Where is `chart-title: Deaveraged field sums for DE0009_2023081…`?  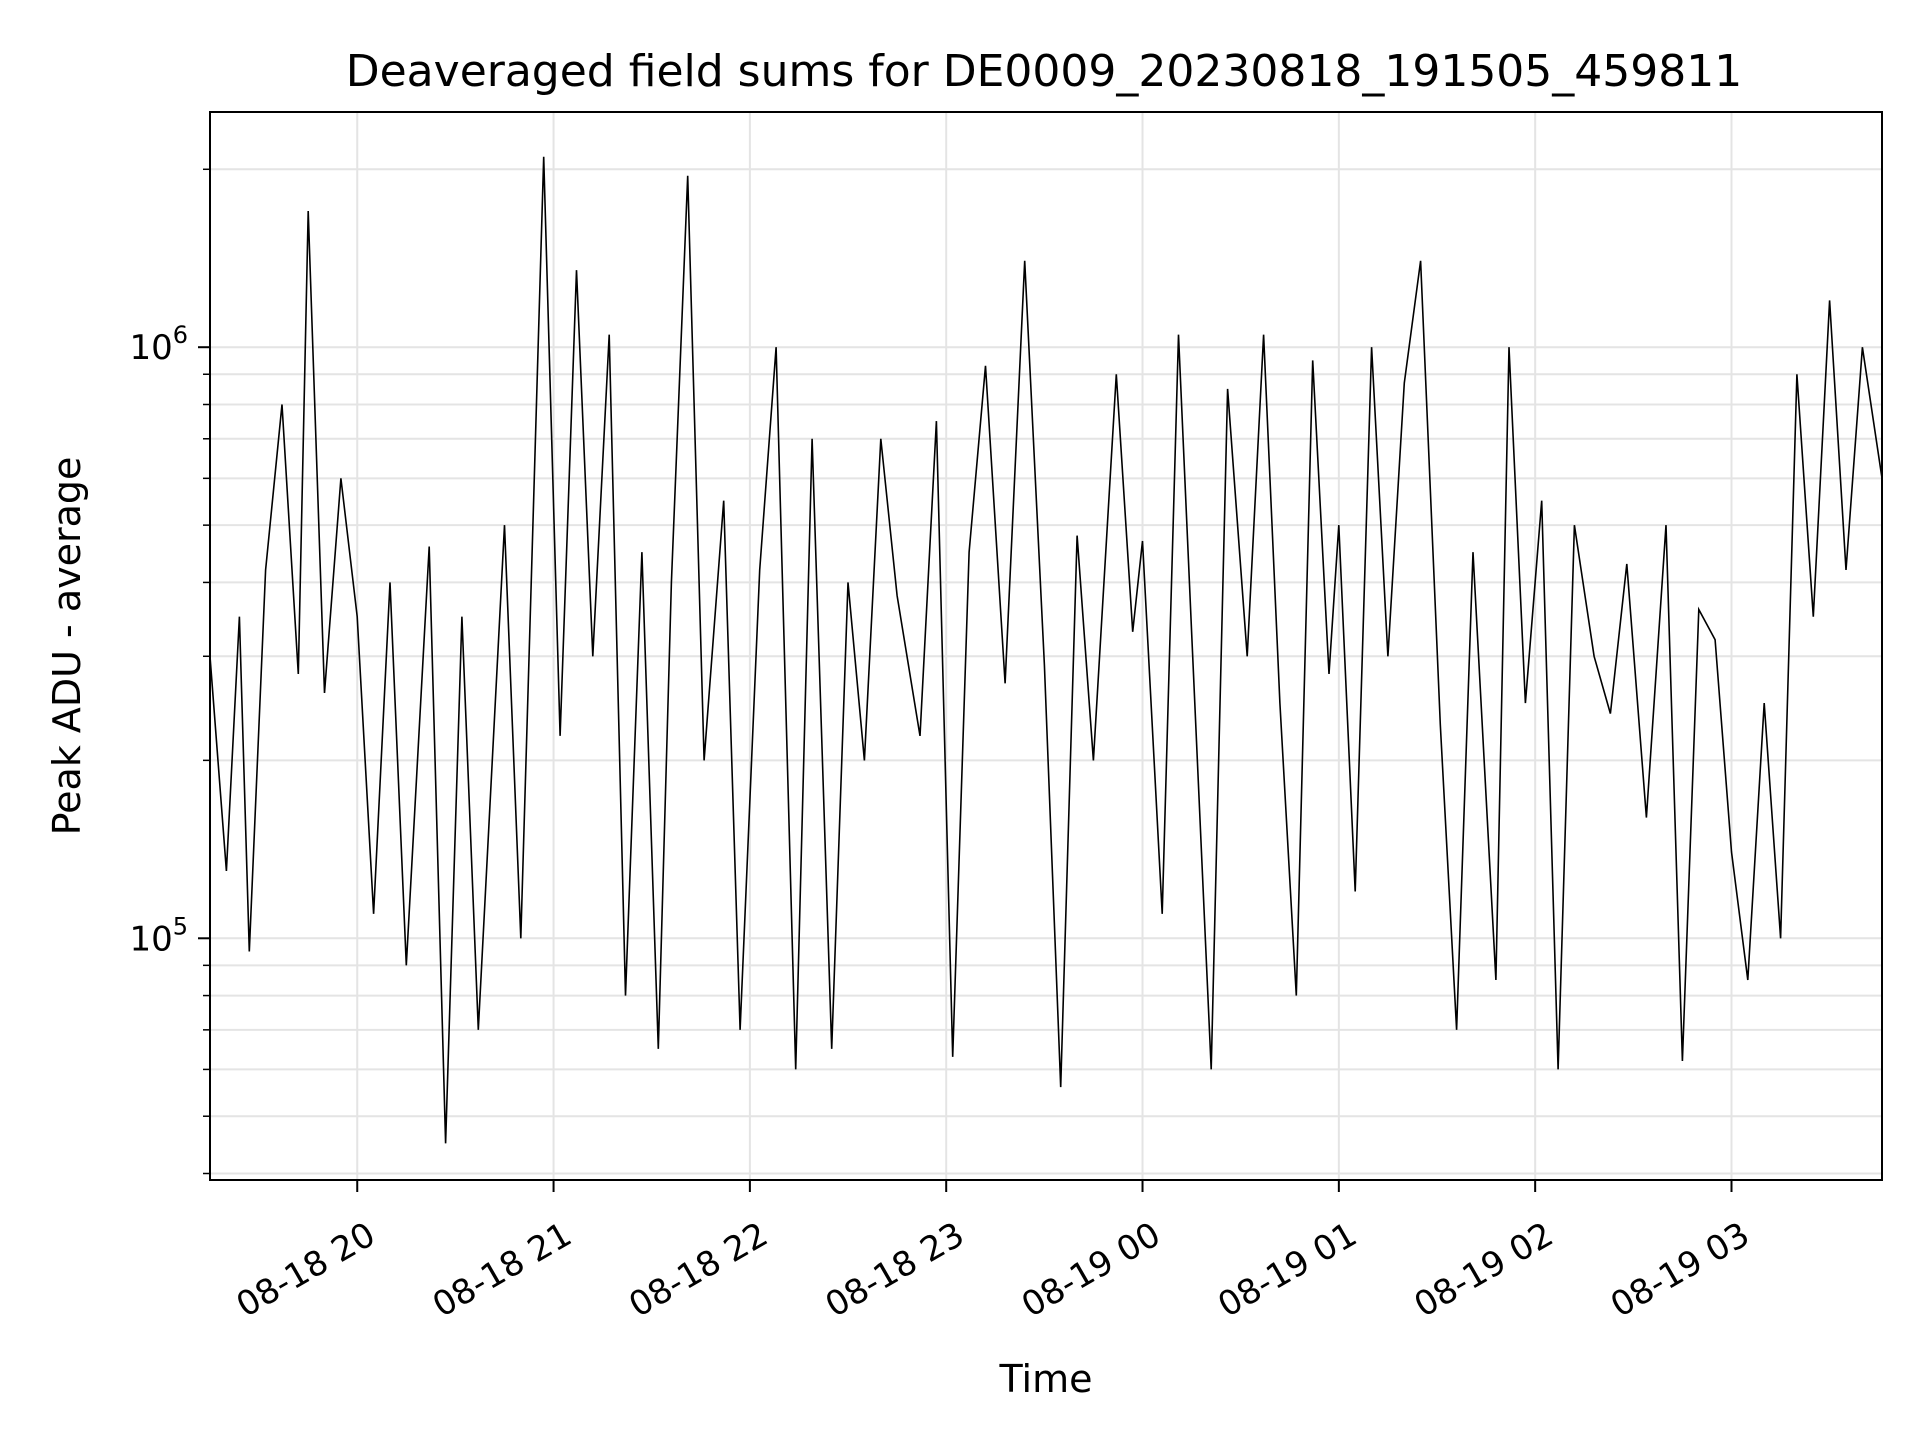 chart-title: Deaveraged field sums for DE0009_2023081… is located at coordinates (1044, 71).